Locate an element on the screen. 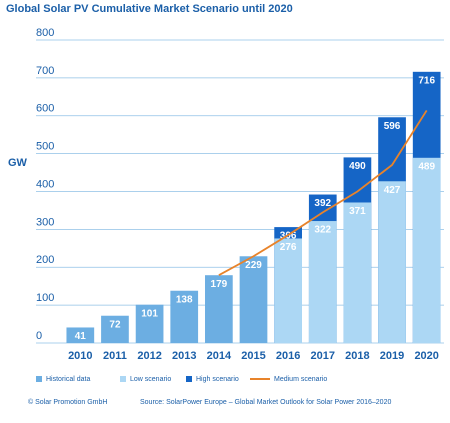 The image size is (450, 423). x-tick-label: 2017 is located at coordinates (323, 356).